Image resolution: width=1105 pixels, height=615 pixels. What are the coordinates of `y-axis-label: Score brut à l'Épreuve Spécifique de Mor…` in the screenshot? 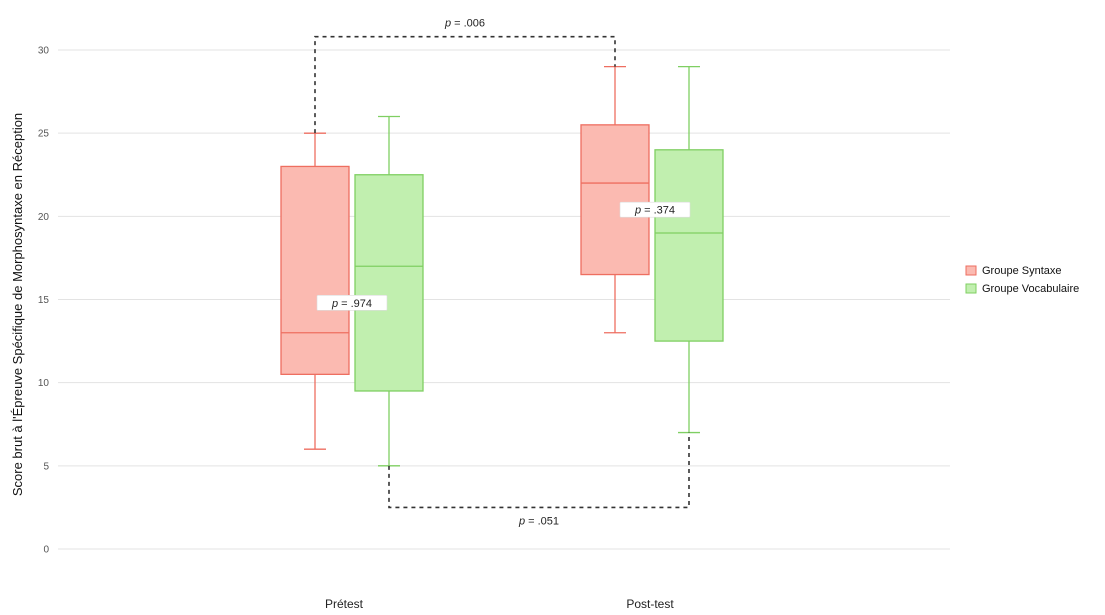 It's located at (17, 304).